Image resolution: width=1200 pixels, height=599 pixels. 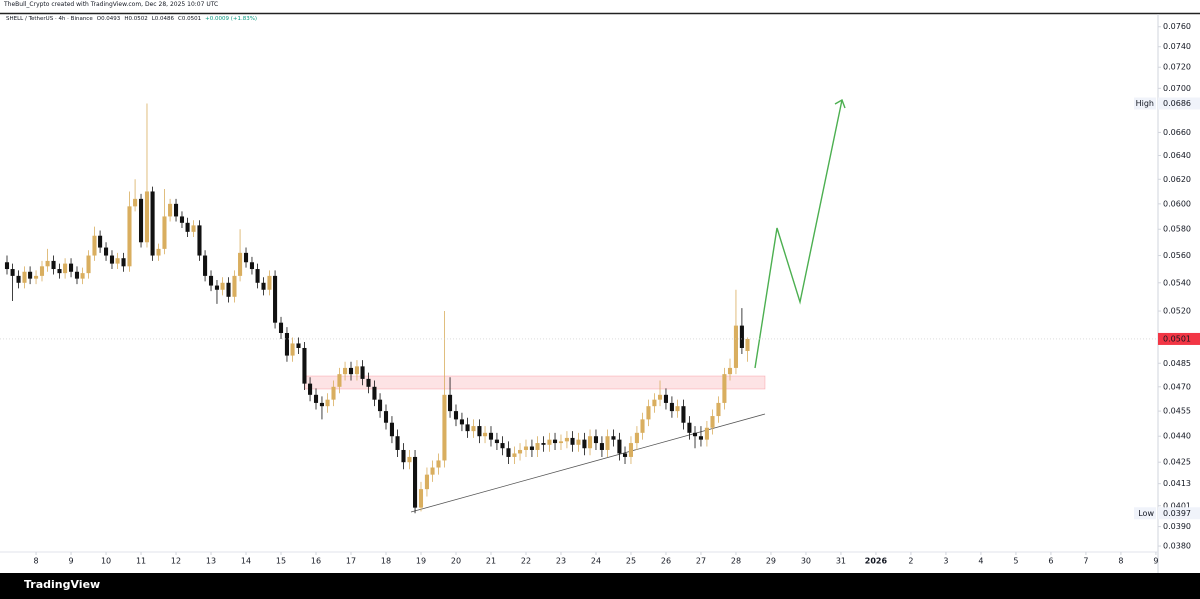 I want to click on x-tick-label: 30, so click(x=806, y=561).